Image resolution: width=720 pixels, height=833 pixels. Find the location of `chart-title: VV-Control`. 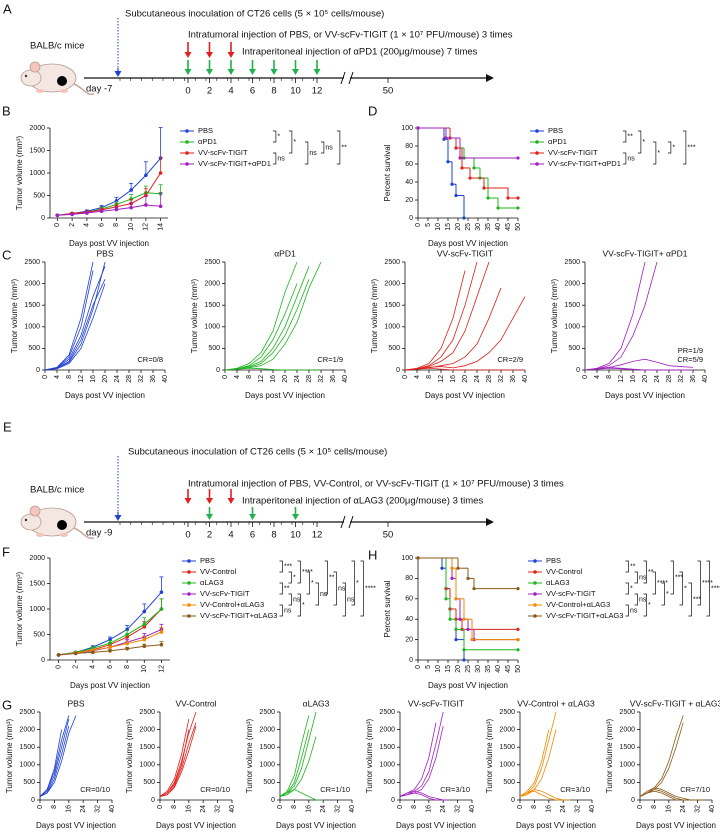

chart-title: VV-Control is located at coordinates (195, 703).